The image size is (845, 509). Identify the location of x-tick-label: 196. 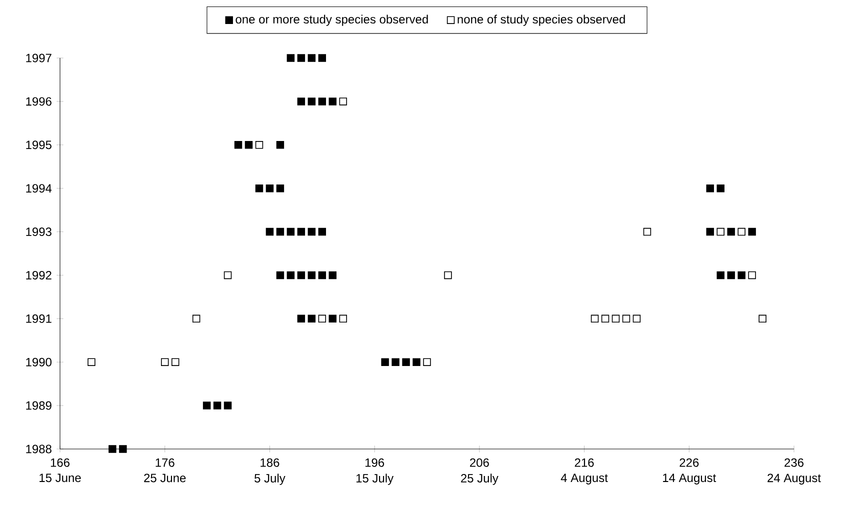
(374, 462).